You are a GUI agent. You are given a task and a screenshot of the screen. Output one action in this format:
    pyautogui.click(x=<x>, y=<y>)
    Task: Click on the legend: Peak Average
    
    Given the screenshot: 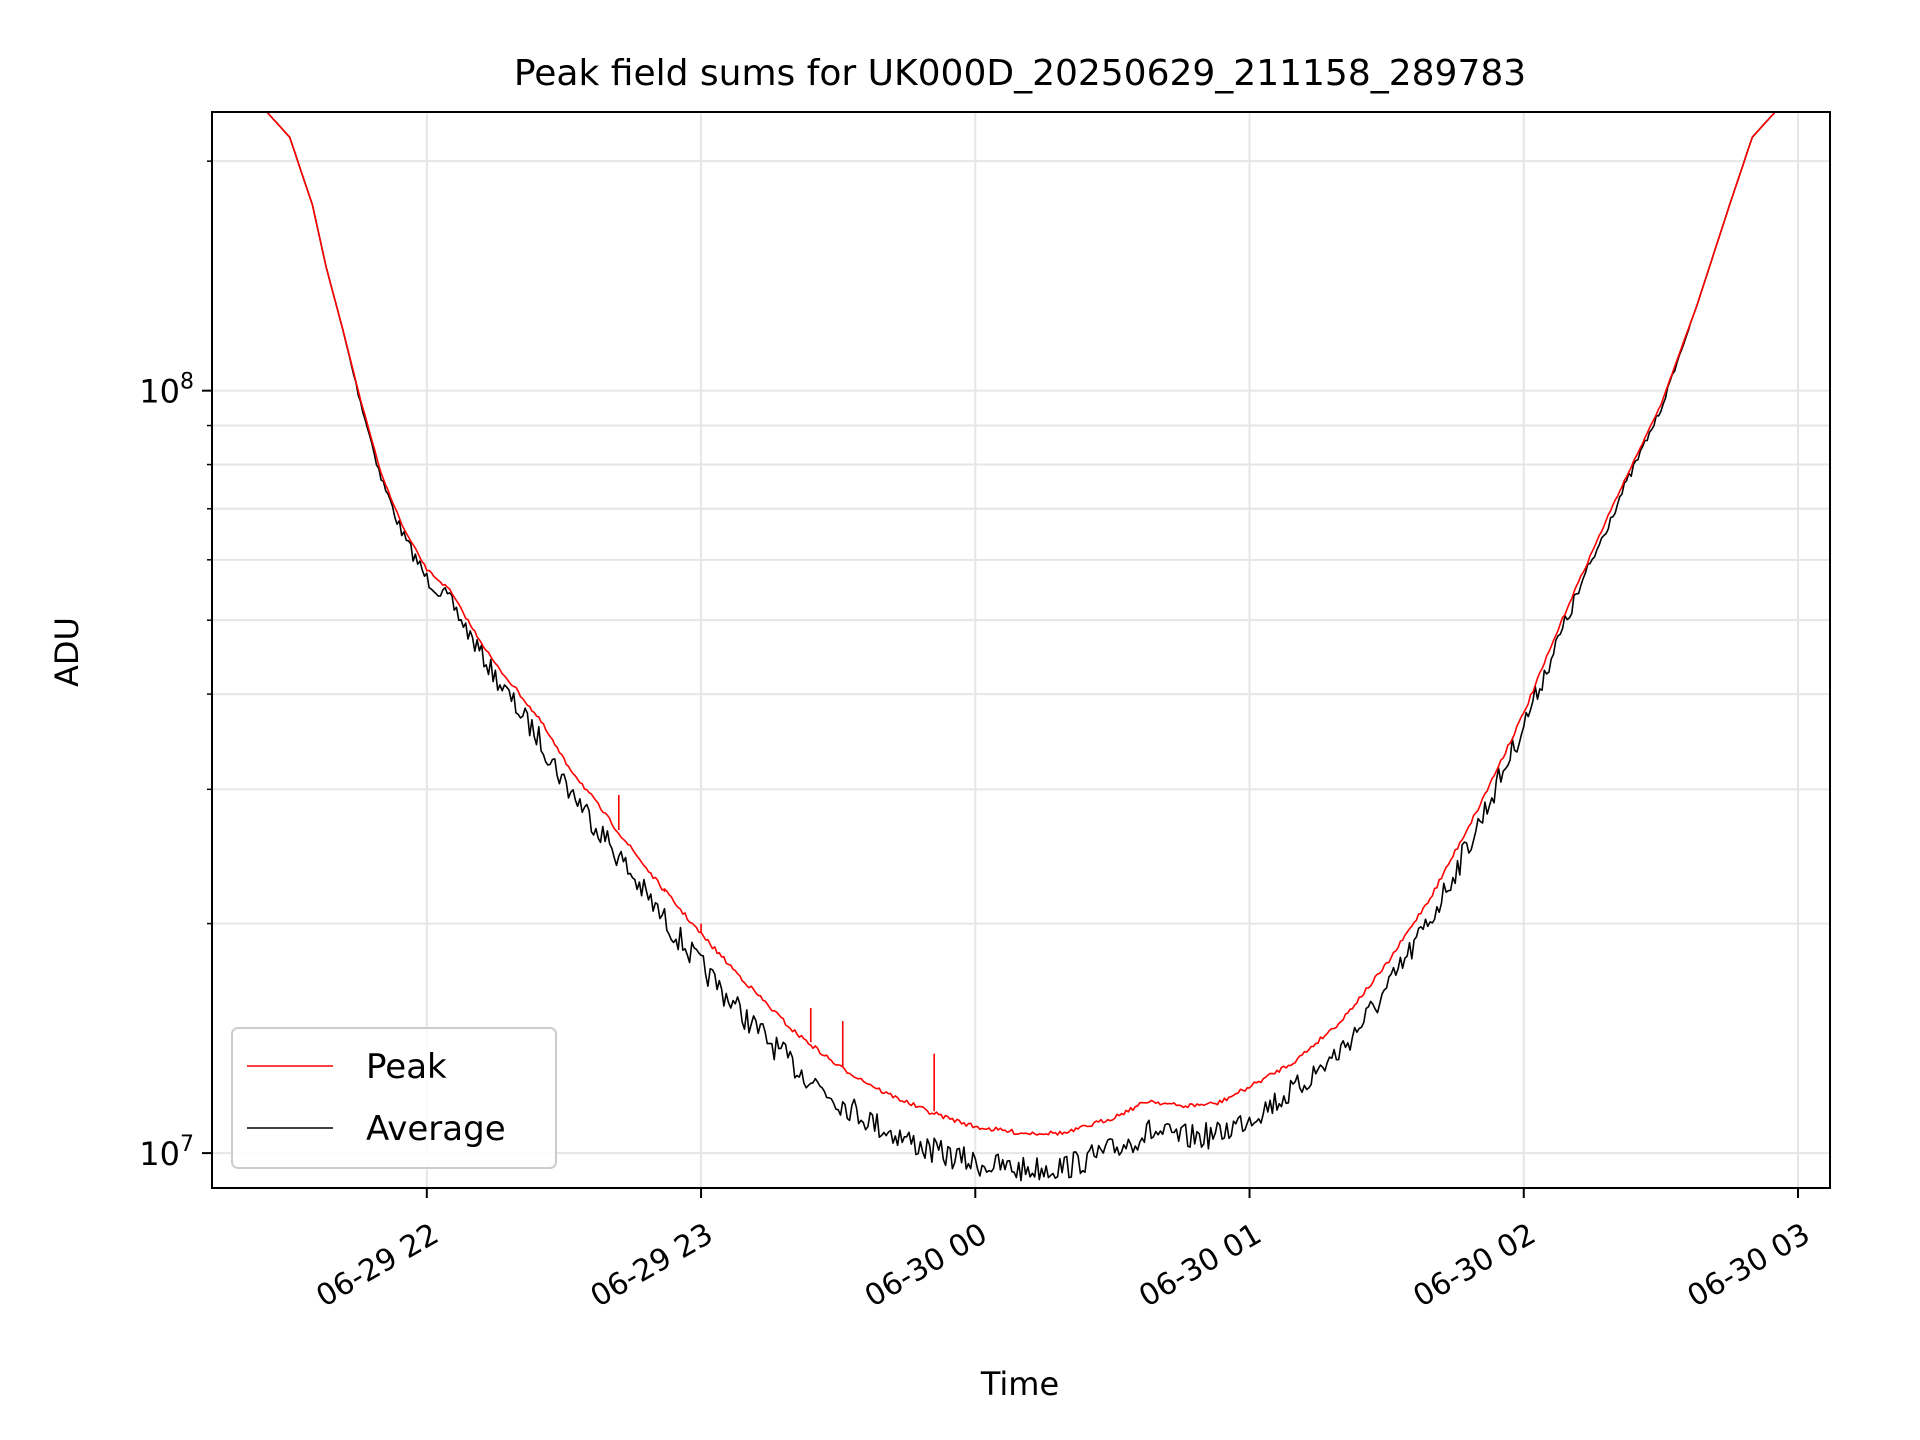 What is the action you would take?
    pyautogui.click(x=394, y=1098)
    